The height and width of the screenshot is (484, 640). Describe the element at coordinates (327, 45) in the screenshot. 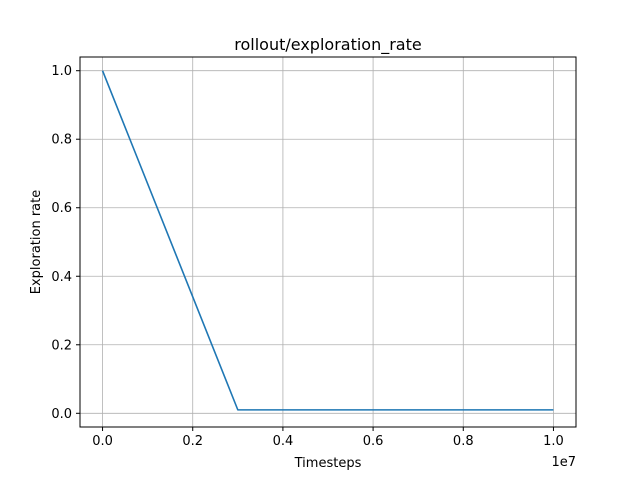

I see `chart-title: rollout/exploration_rate` at that location.